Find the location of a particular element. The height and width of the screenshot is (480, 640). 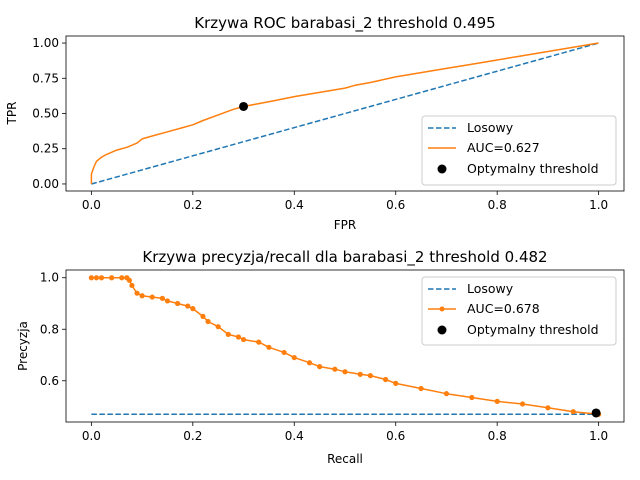

pr-legend-label-auc: AUC=0.678 is located at coordinates (503, 308).